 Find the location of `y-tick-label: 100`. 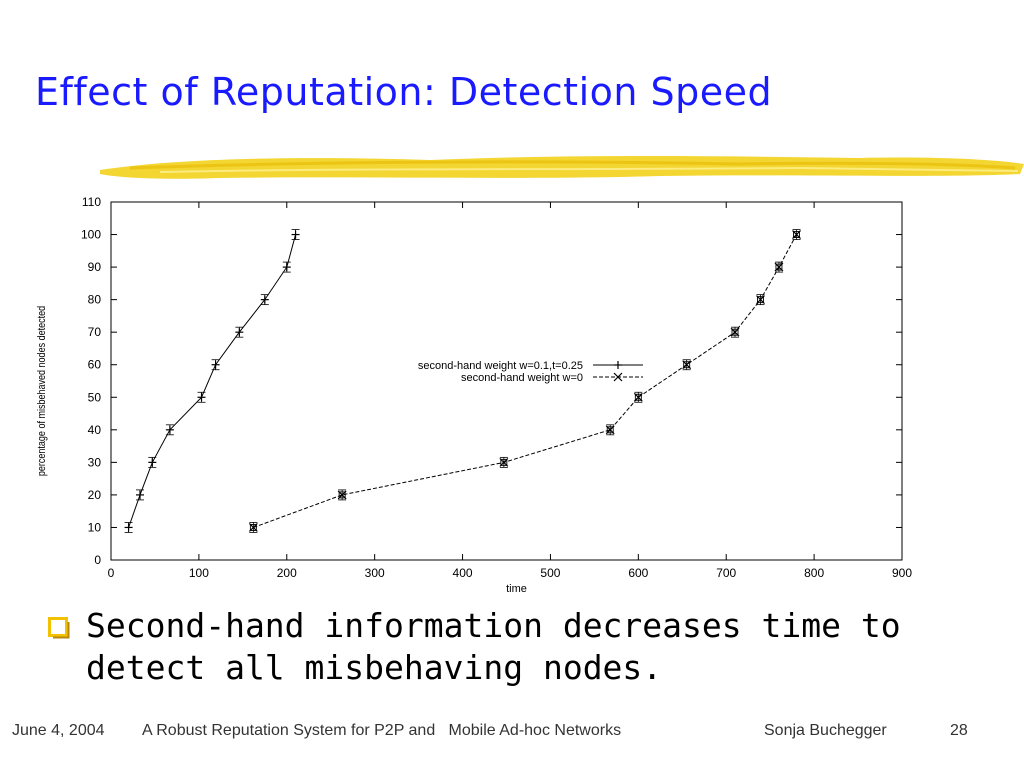

y-tick-label: 100 is located at coordinates (91, 235).